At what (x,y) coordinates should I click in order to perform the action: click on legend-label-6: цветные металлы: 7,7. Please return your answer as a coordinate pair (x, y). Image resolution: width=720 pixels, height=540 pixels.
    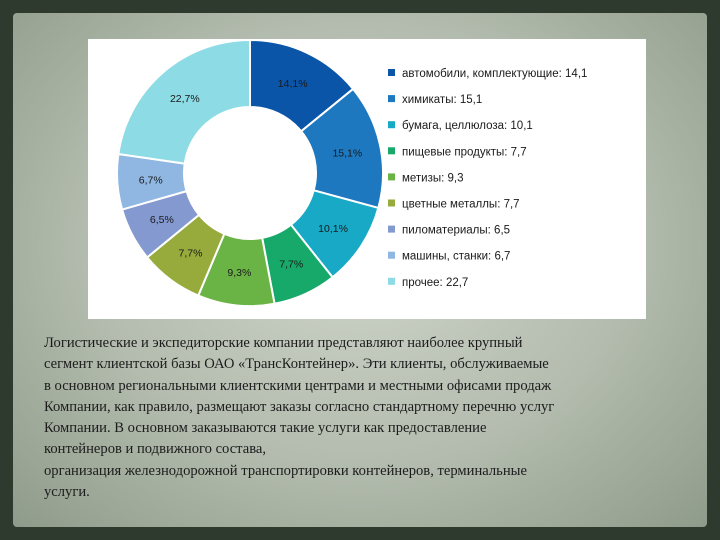
    Looking at the image, I should click on (461, 205).